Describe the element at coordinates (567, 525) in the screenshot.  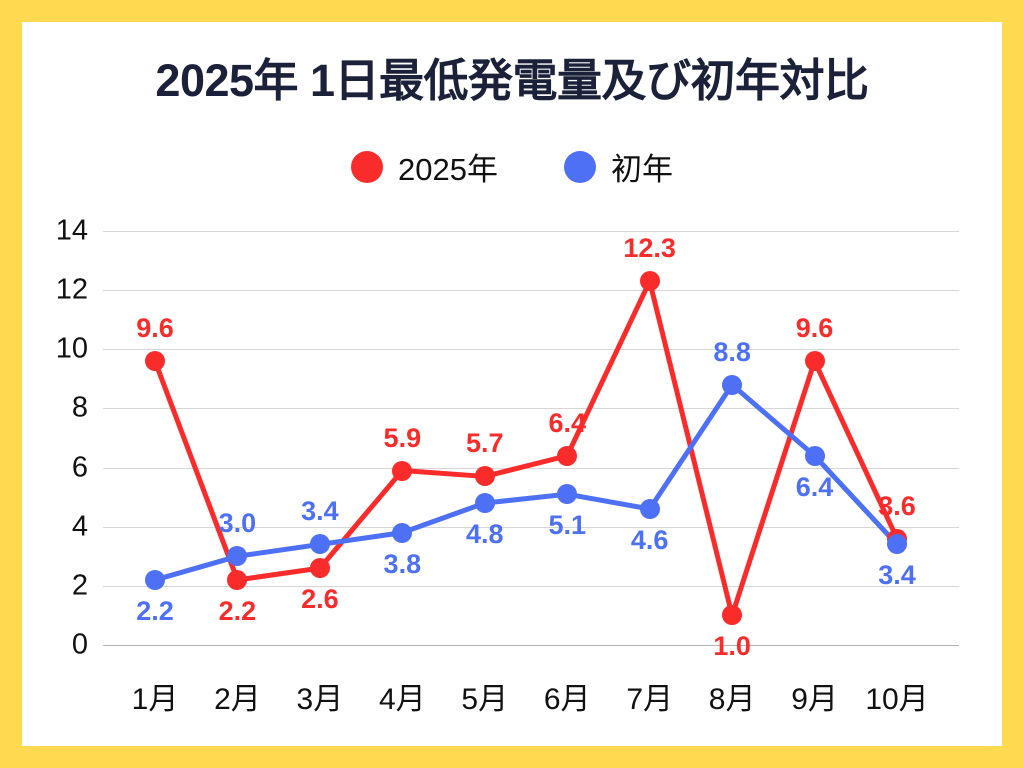
I see `data-point-label: 5.1` at that location.